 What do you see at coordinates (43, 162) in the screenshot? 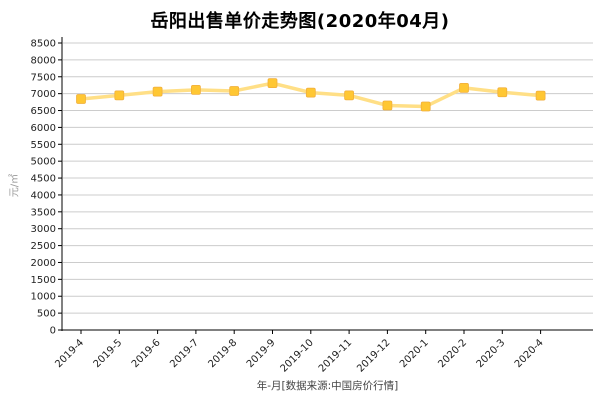
I see `y-tick-label: 5000` at bounding box center [43, 162].